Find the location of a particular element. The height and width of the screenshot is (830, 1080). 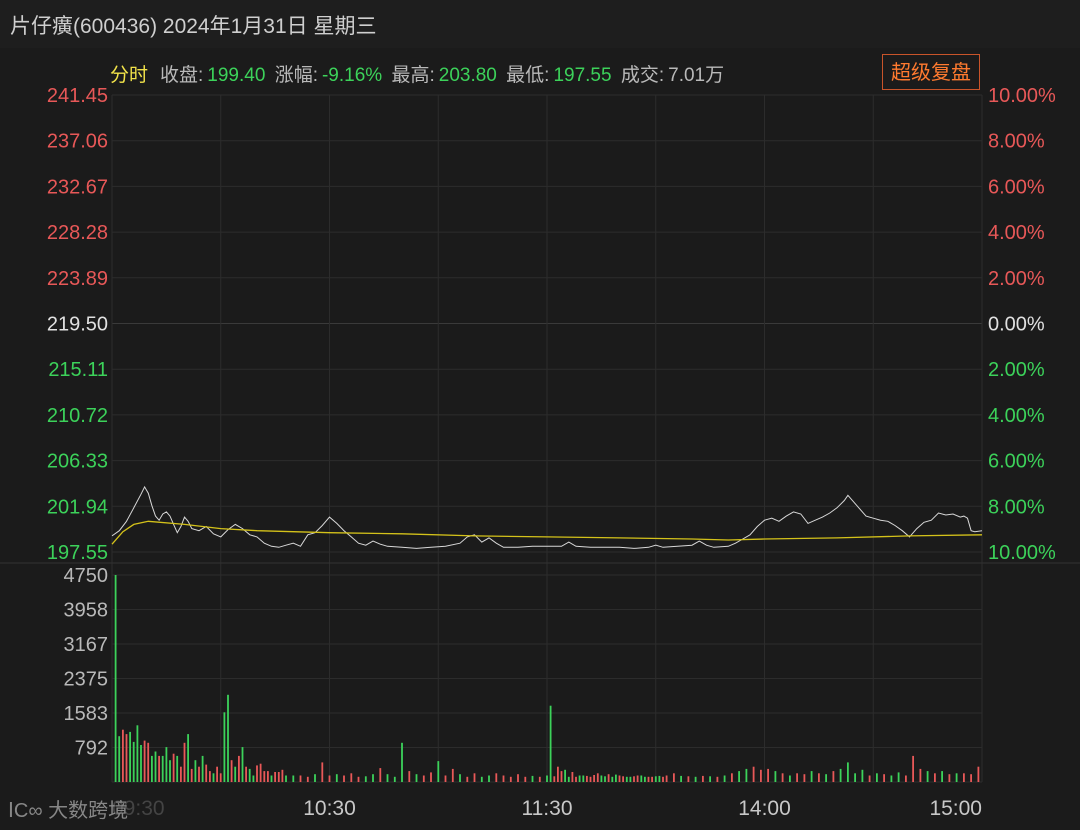

price-axis-label: 197.55 is located at coordinates (77, 553).